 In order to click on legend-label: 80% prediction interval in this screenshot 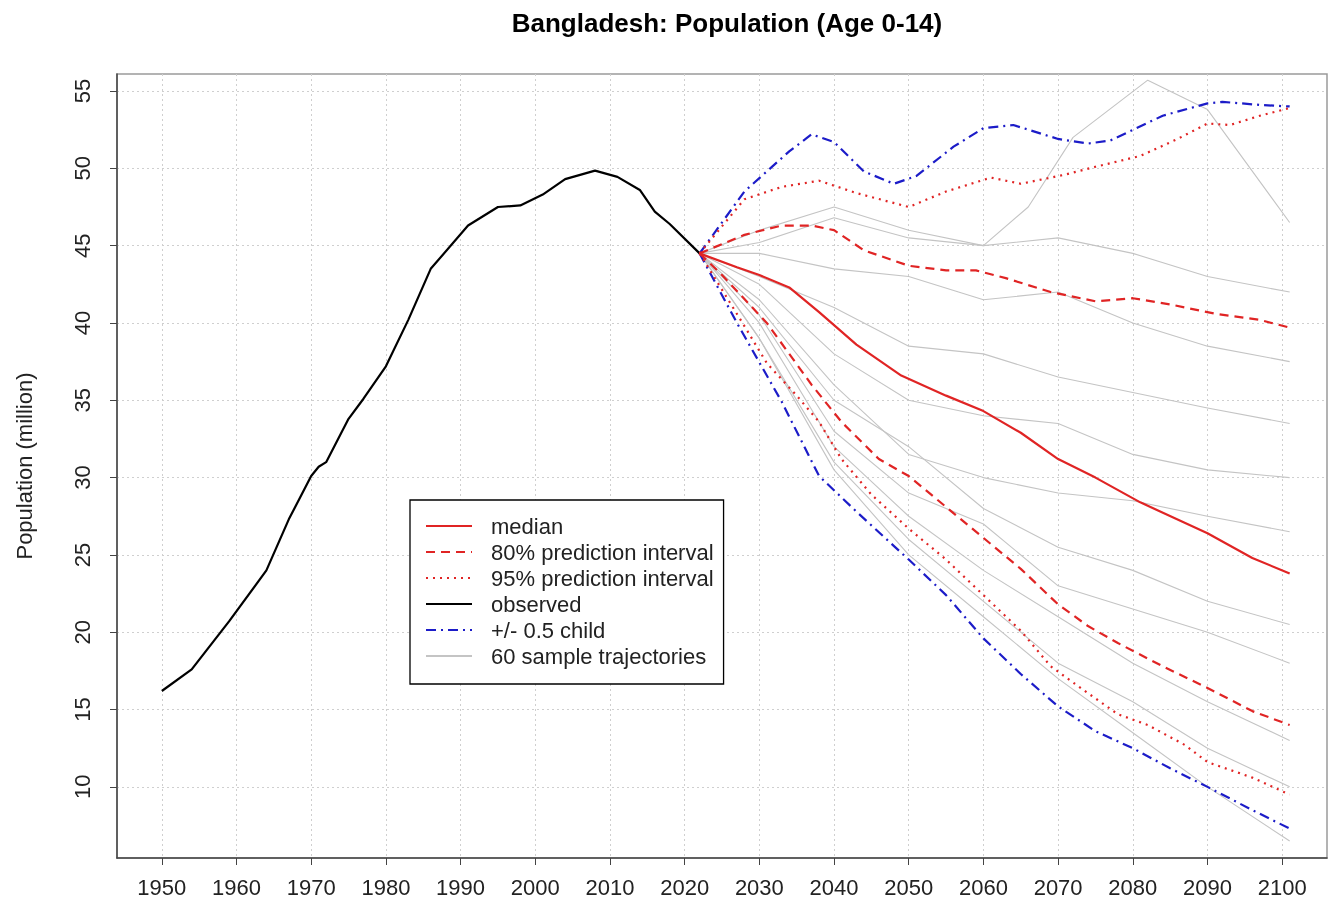, I will do `click(602, 552)`.